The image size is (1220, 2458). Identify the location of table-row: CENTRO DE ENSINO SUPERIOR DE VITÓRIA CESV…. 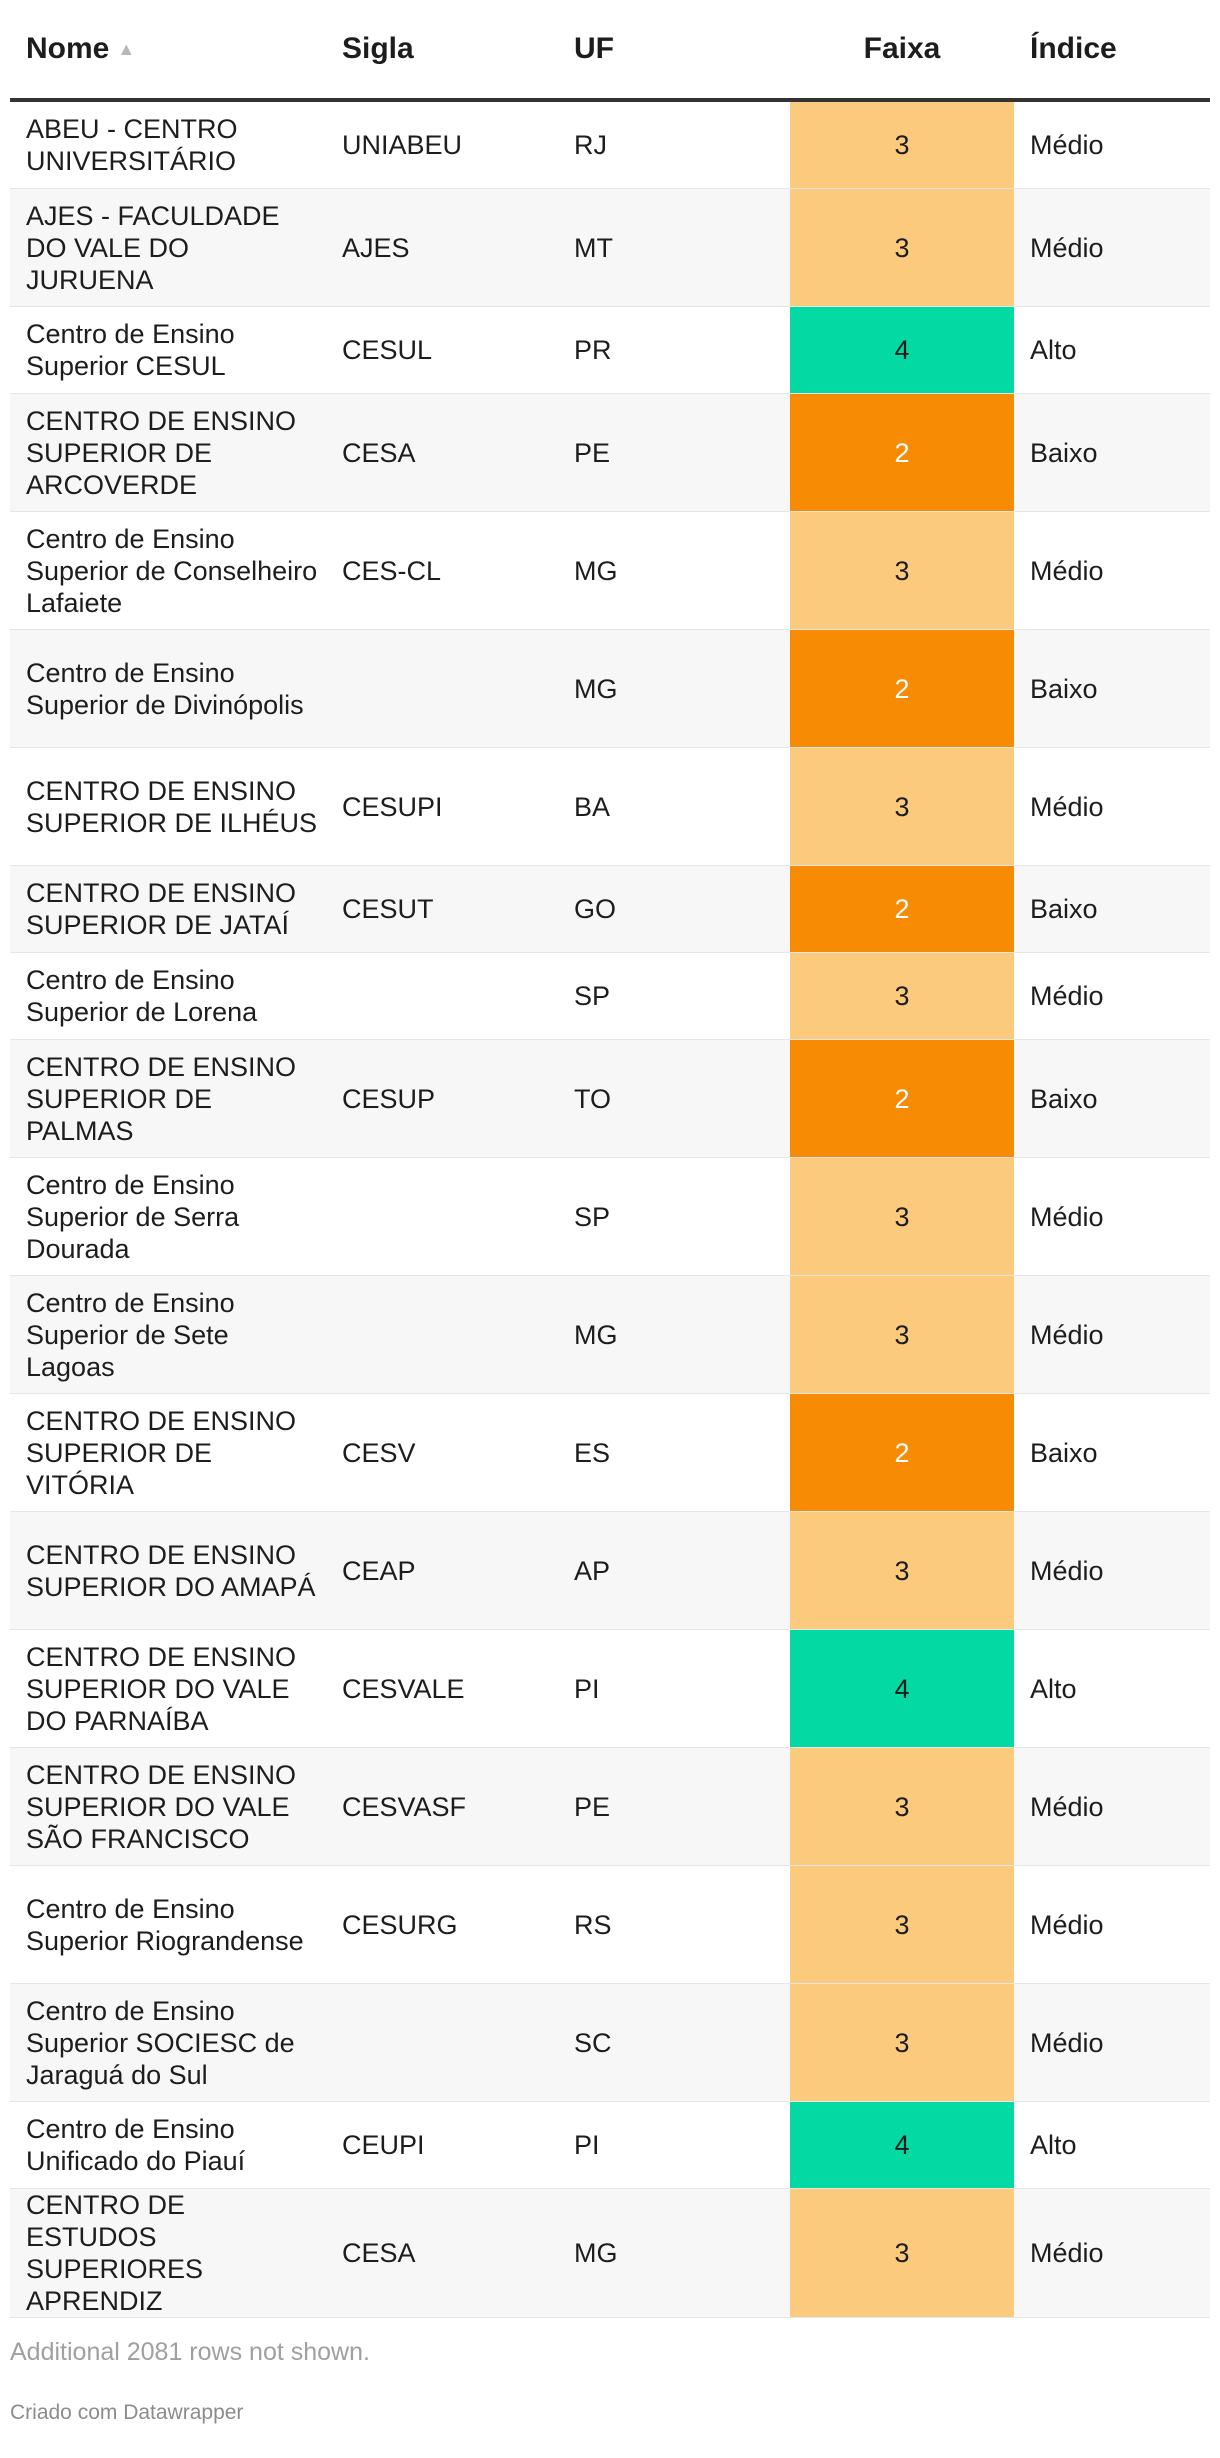
(610, 1452).